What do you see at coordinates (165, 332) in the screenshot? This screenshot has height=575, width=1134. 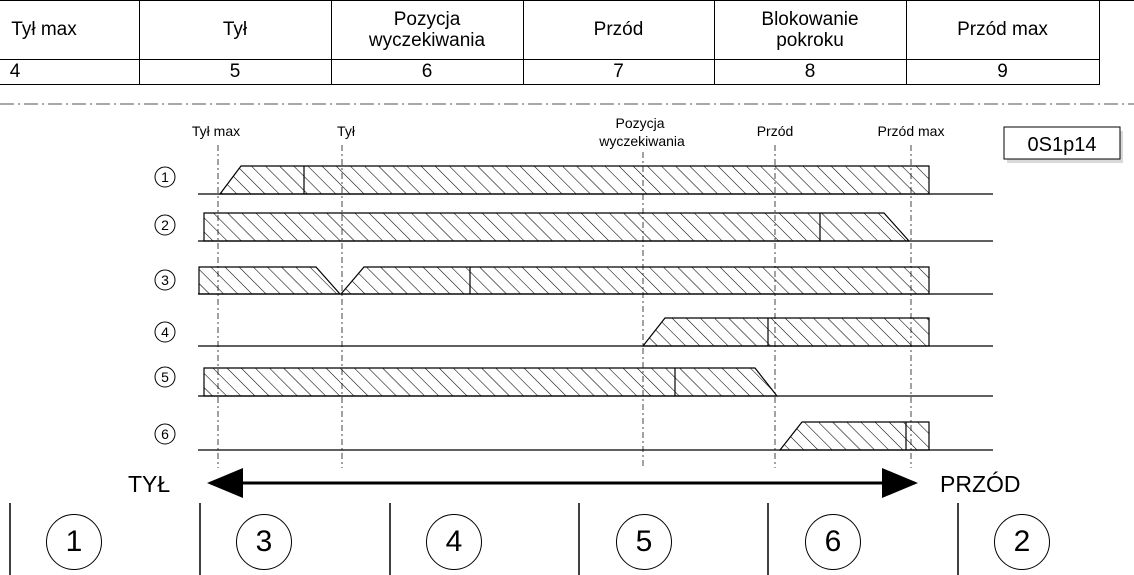 I see `row-number: 4` at bounding box center [165, 332].